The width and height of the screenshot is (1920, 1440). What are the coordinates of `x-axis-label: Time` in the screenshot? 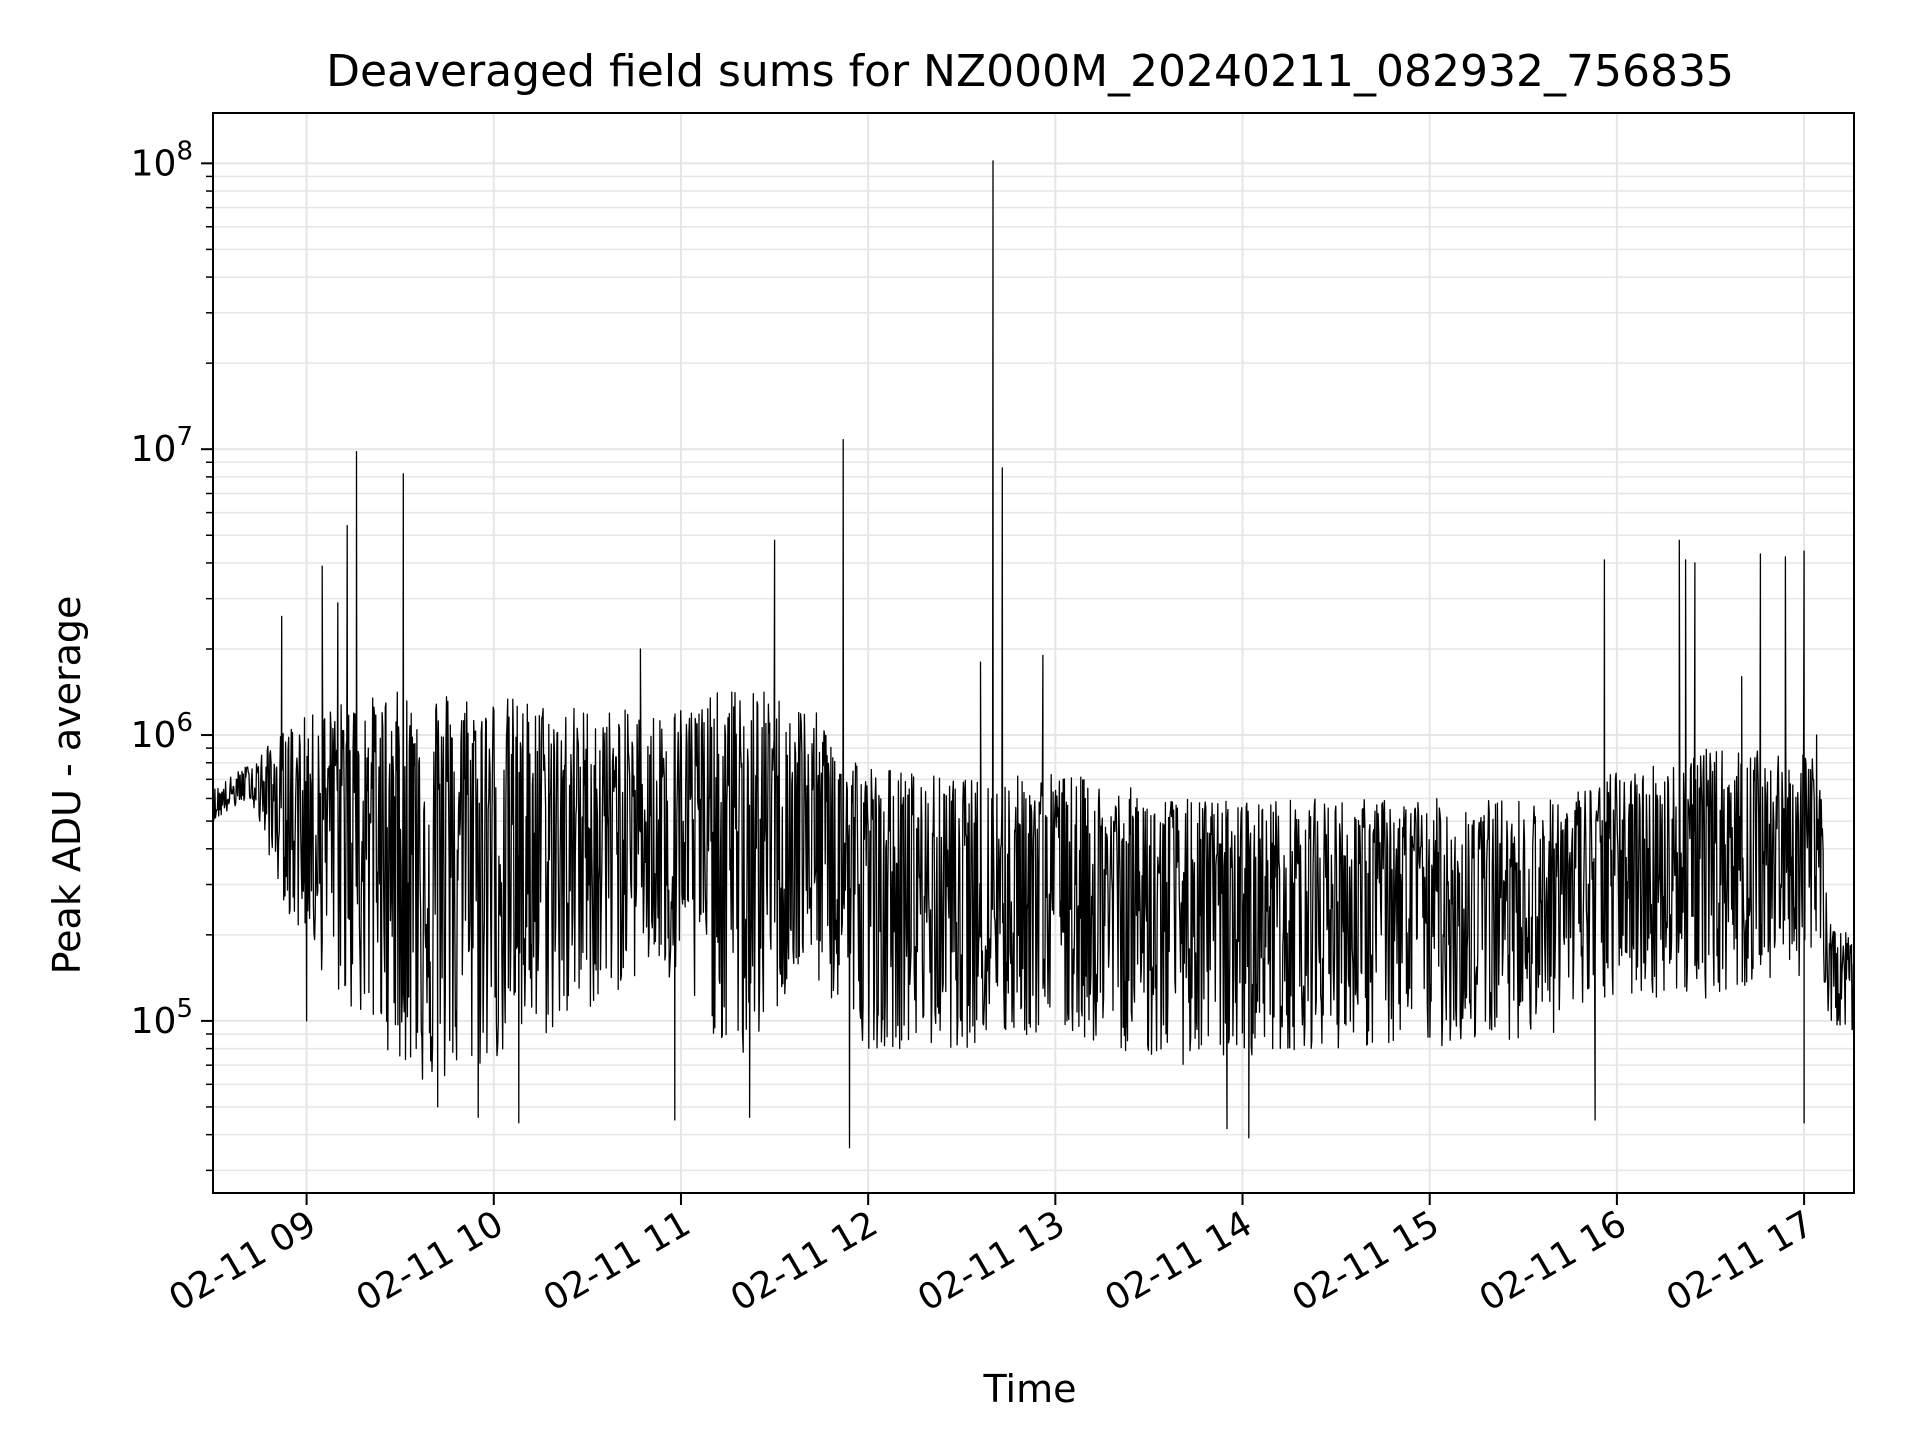 It's located at (1030, 1389).